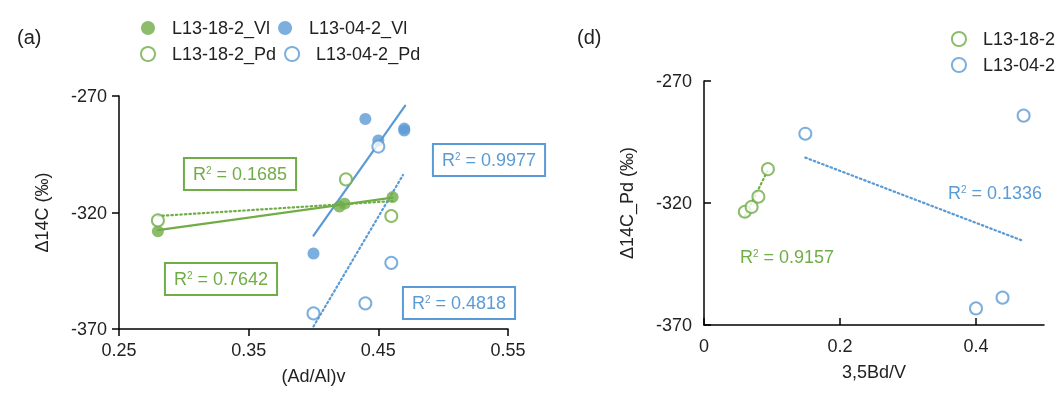 Image resolution: width=1062 pixels, height=404 pixels. Describe the element at coordinates (1019, 39) in the screenshot. I see `legend-label: L13-18-2` at that location.